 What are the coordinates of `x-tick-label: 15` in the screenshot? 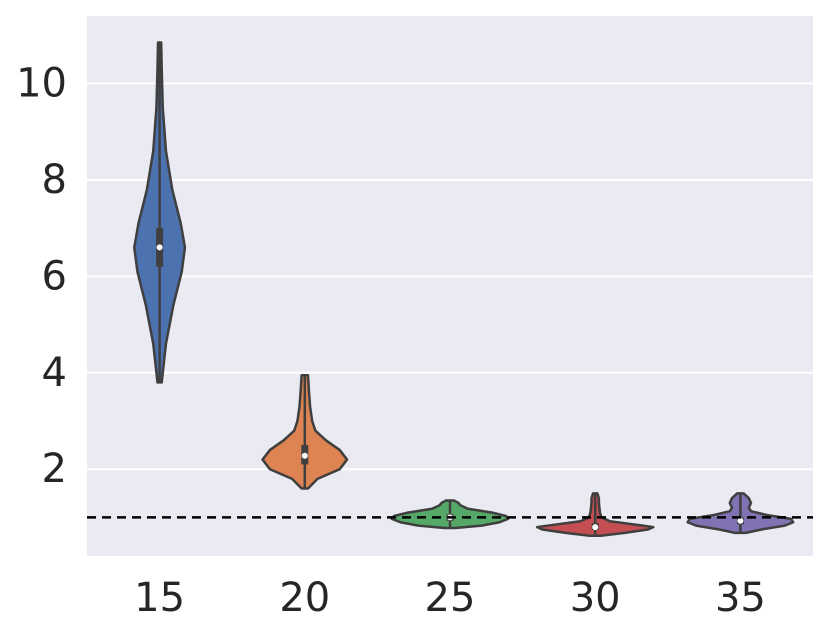 It's located at (159, 598).